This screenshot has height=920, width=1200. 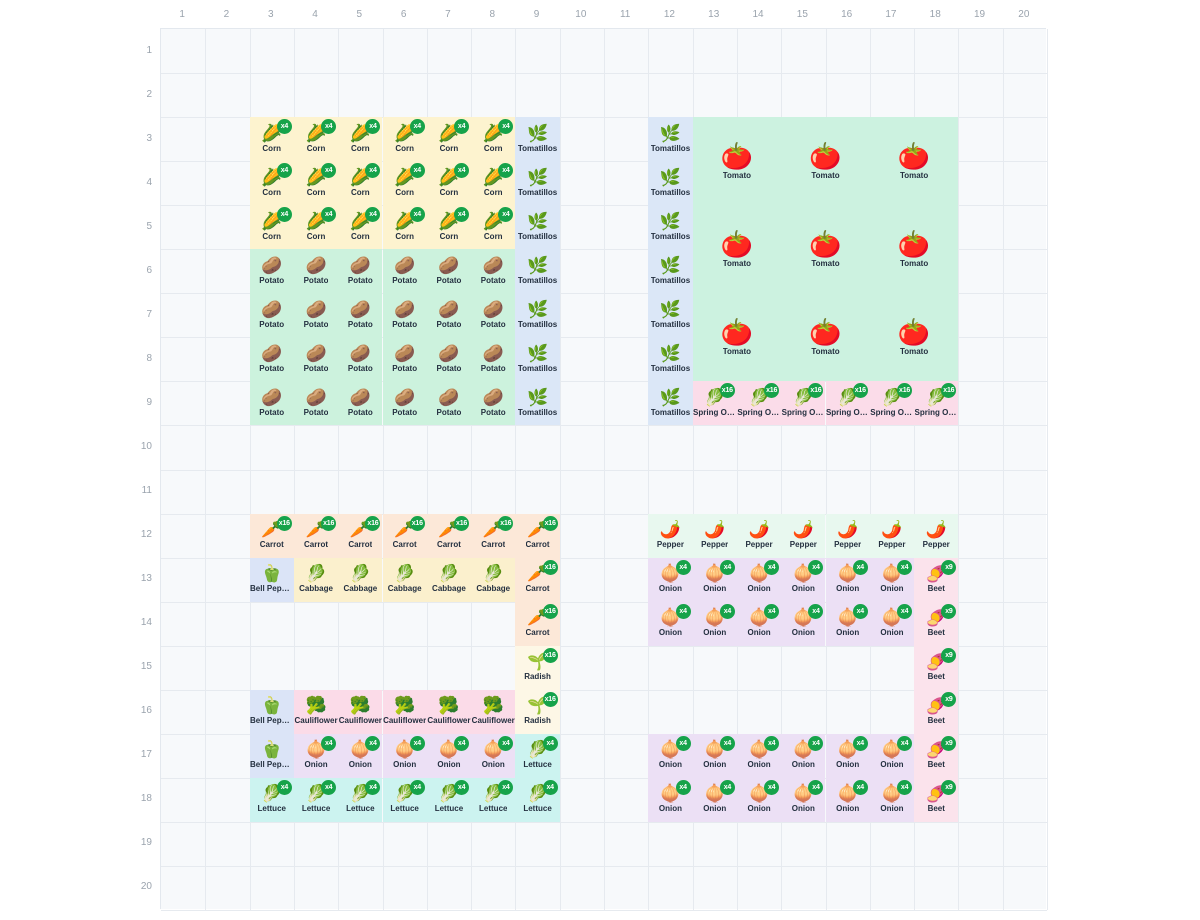 What do you see at coordinates (404, 799) in the screenshot?
I see `plant-cell: 🥬 Lettuce x4` at bounding box center [404, 799].